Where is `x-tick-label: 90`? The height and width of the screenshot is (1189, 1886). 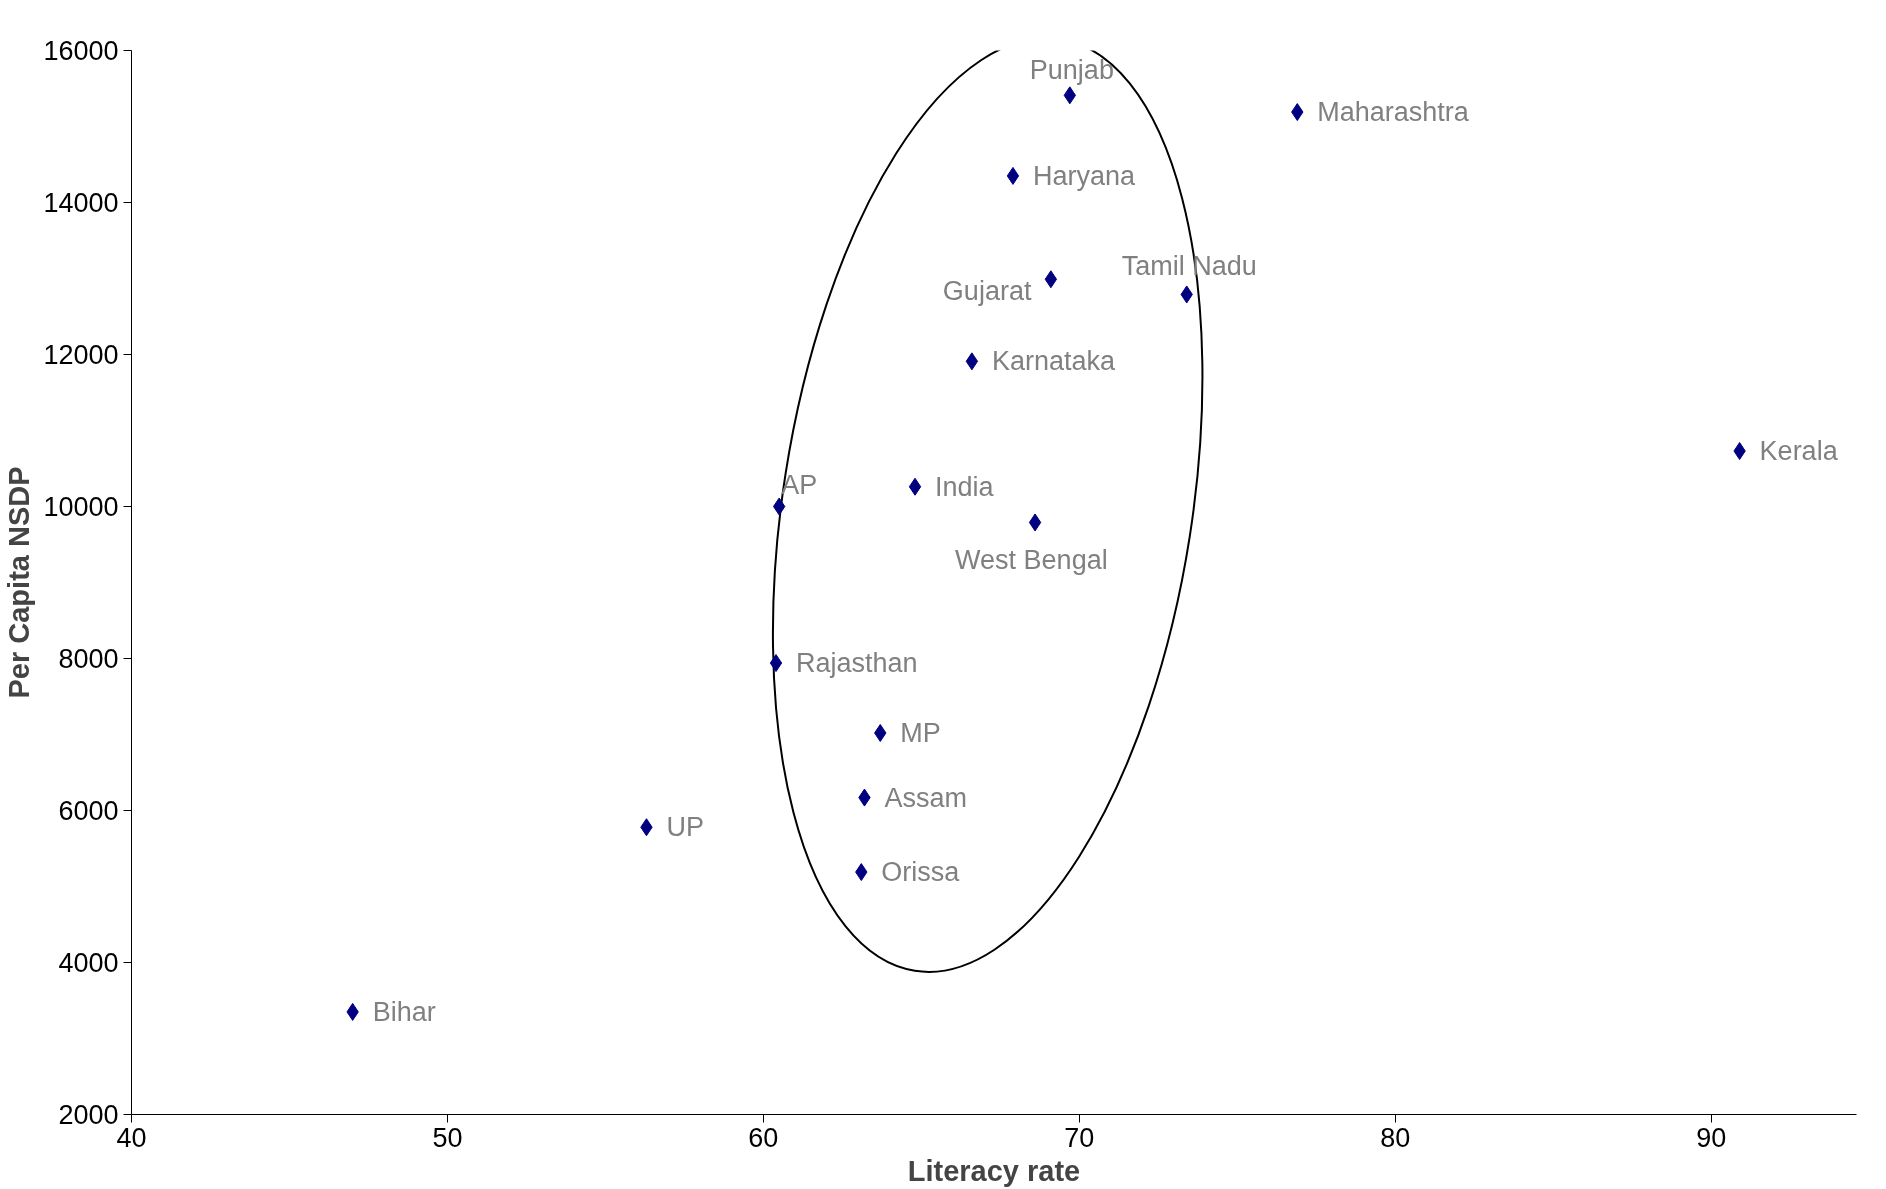 x-tick-label: 90 is located at coordinates (1711, 1137).